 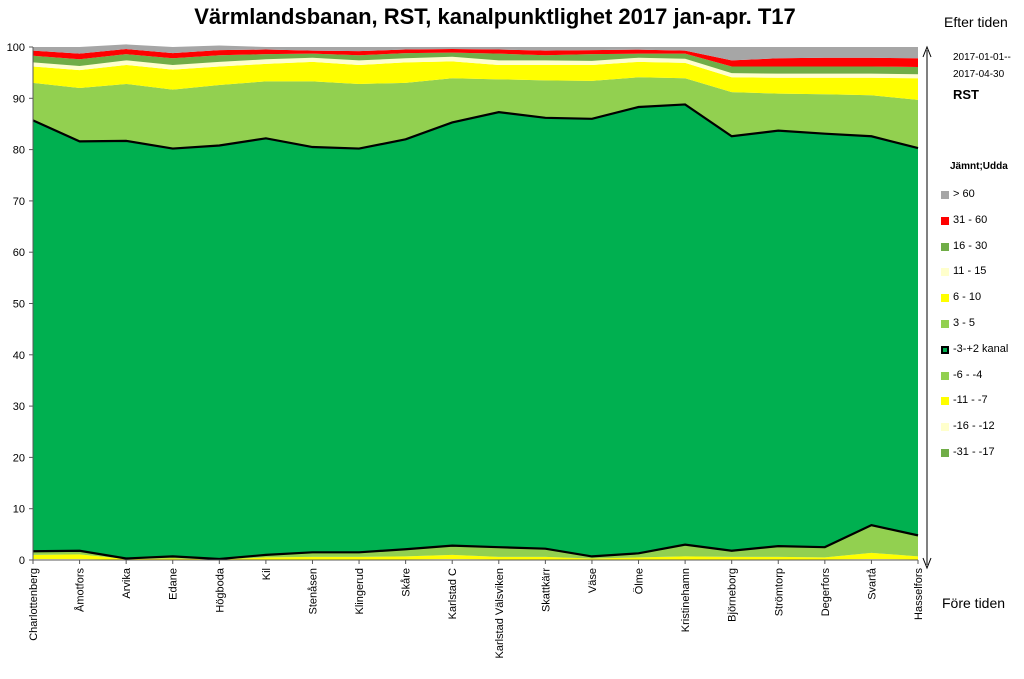 What do you see at coordinates (927, 51) in the screenshot?
I see `arrow-up-icon` at bounding box center [927, 51].